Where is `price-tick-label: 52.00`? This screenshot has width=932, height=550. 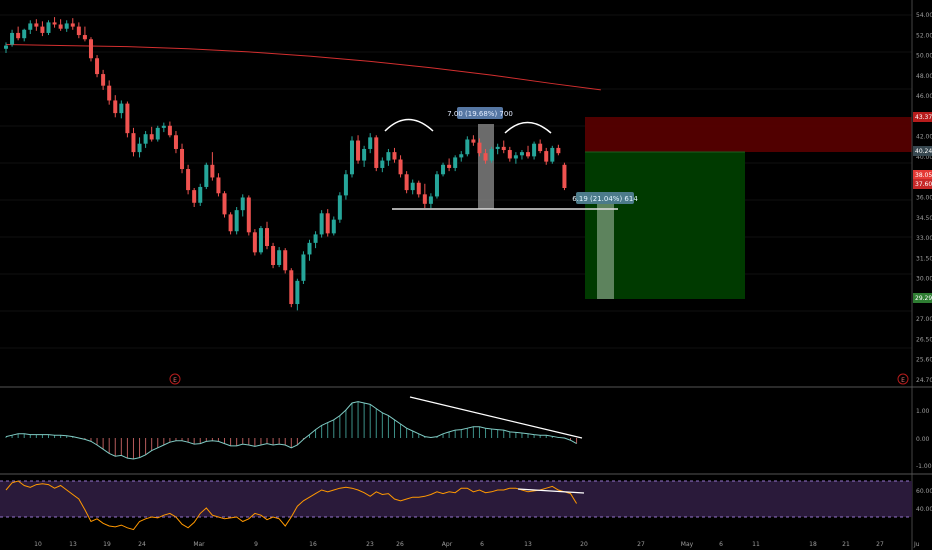 price-tick-label: 52.00 is located at coordinates (924, 35).